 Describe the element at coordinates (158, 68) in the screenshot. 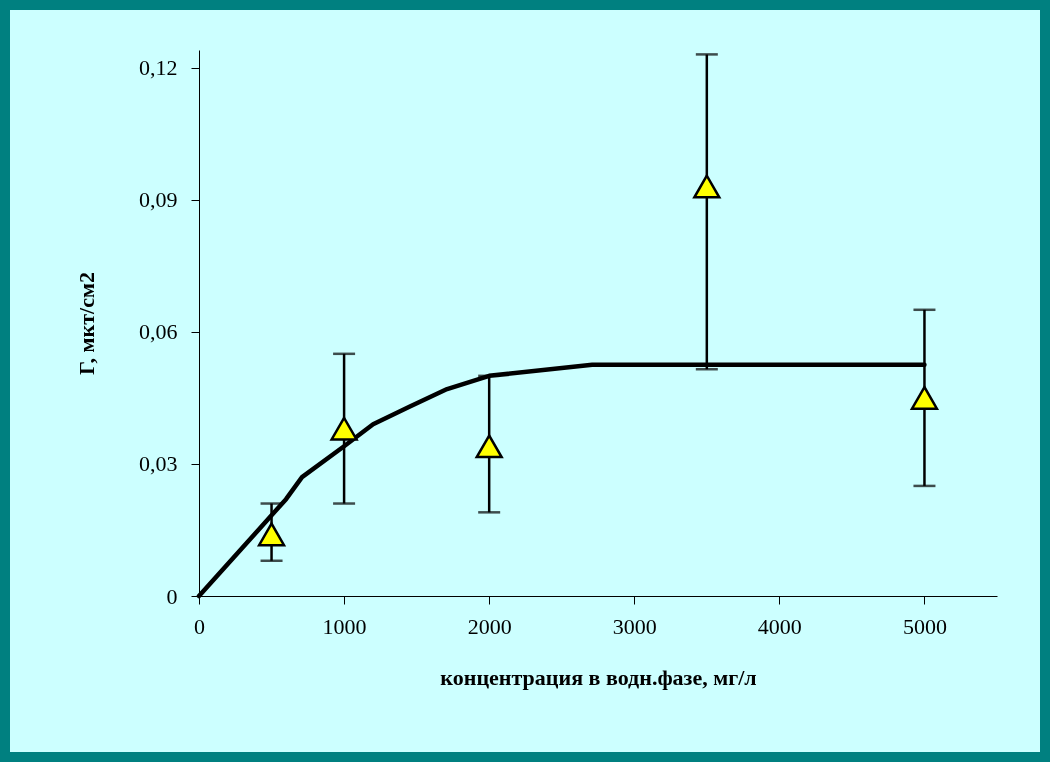

I see `y-tick-label: 0,12` at that location.